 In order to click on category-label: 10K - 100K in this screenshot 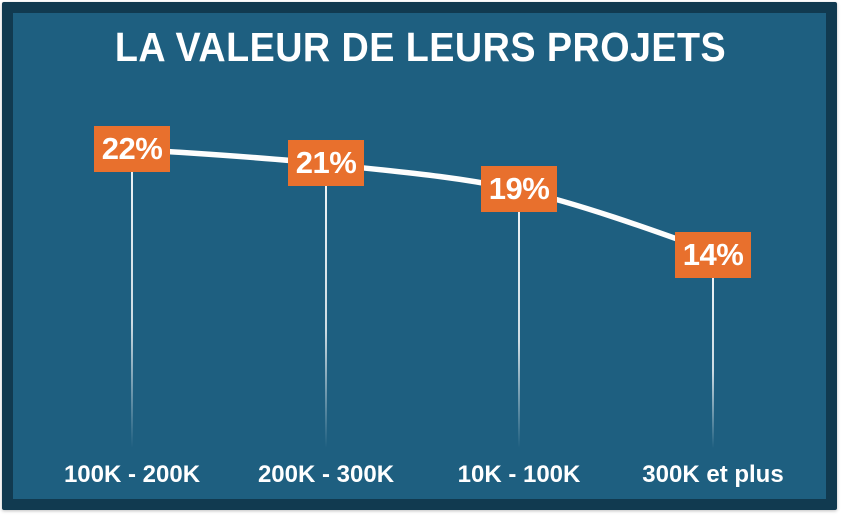, I will do `click(519, 474)`.